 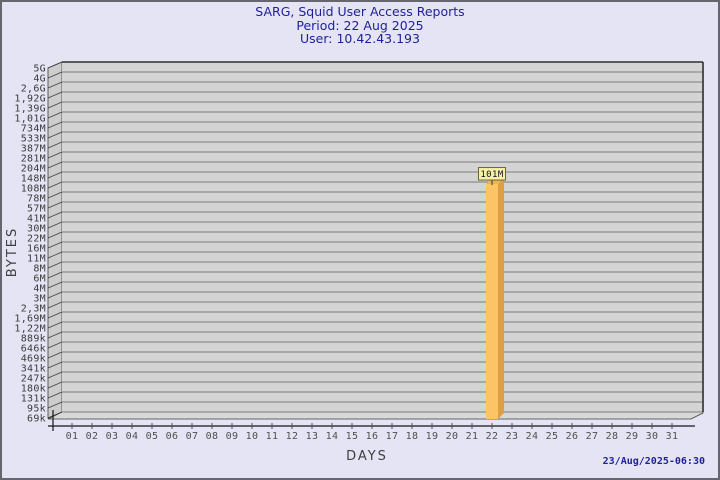 I want to click on x-tick-label: 18, so click(x=412, y=436).